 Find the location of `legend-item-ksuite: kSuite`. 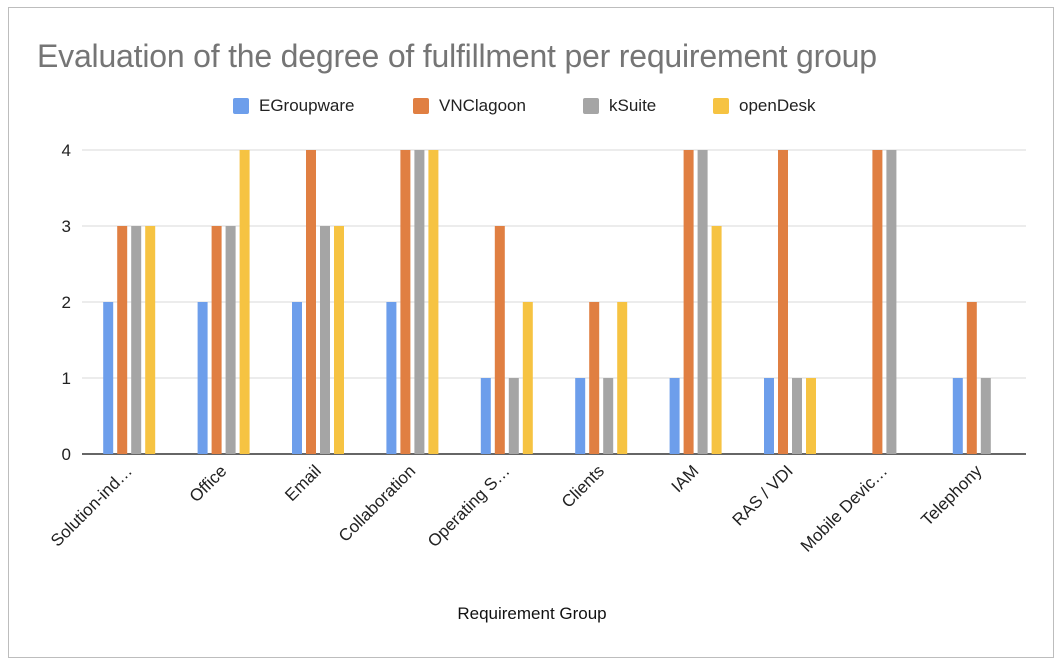

legend-item-ksuite: kSuite is located at coordinates (619, 106).